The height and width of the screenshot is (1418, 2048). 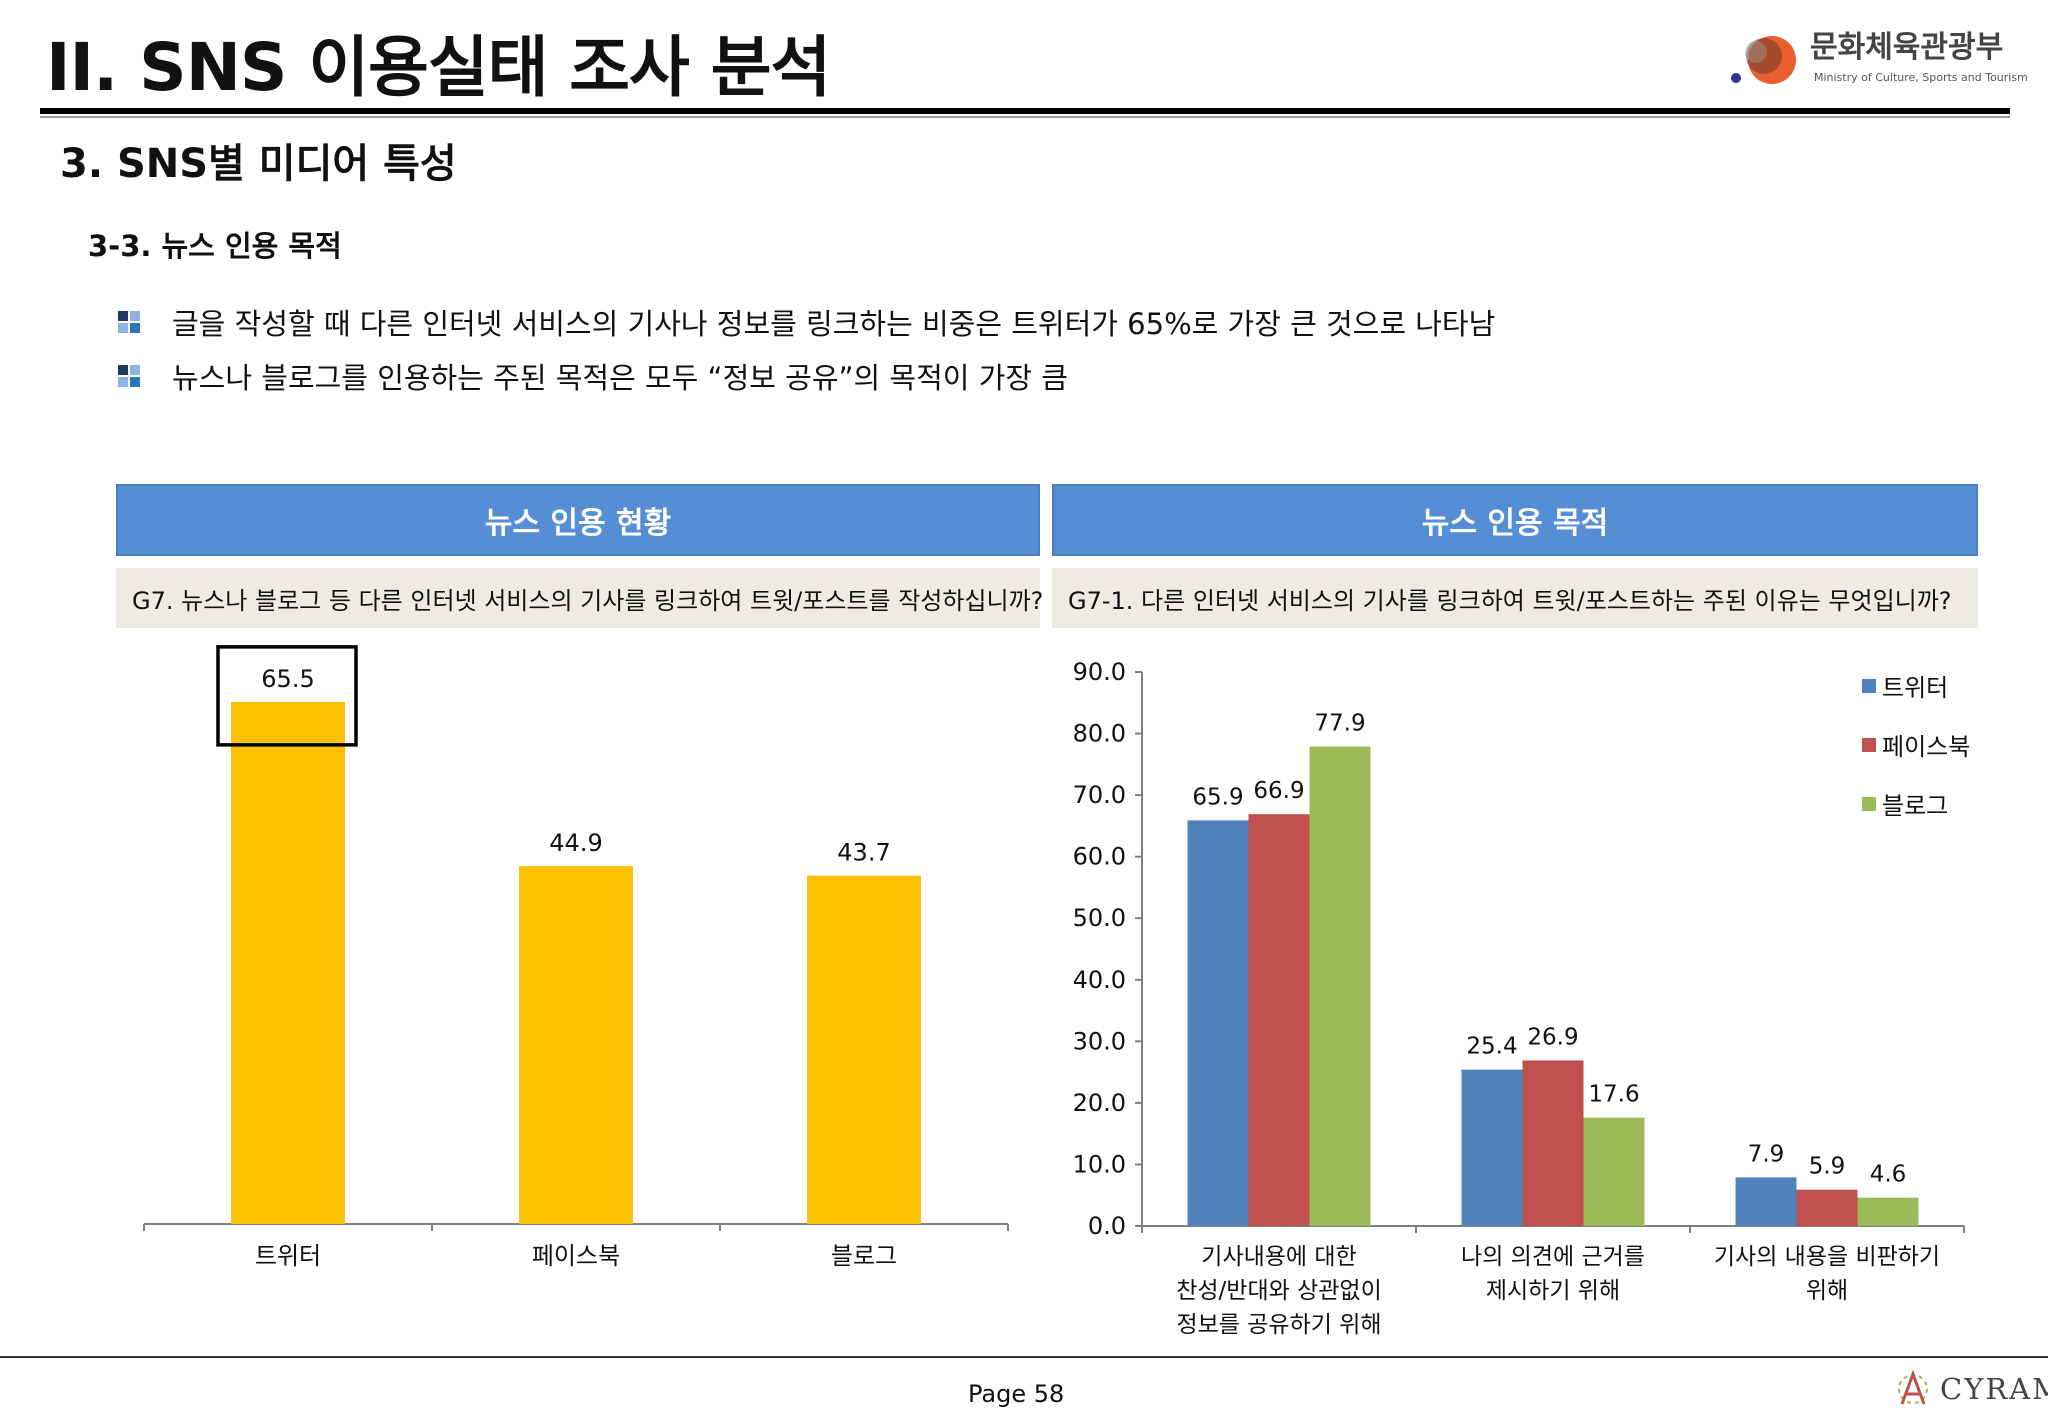 What do you see at coordinates (1278, 791) in the screenshot?
I see `data-label: 66.9` at bounding box center [1278, 791].